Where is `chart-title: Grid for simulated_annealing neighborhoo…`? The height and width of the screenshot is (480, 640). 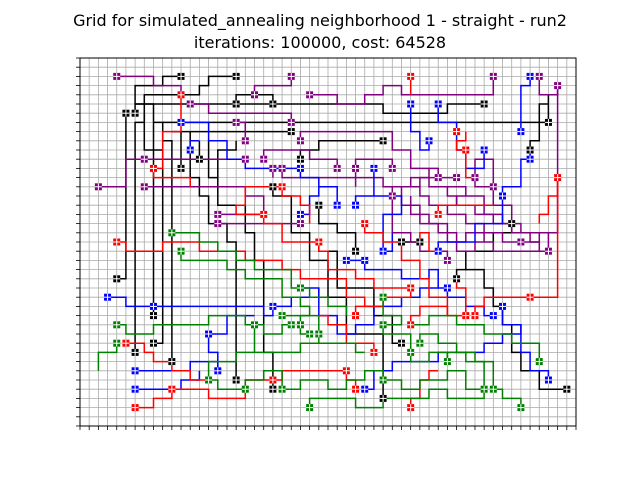
chart-title: Grid for simulated_annealing neighborhoo… is located at coordinates (320, 20).